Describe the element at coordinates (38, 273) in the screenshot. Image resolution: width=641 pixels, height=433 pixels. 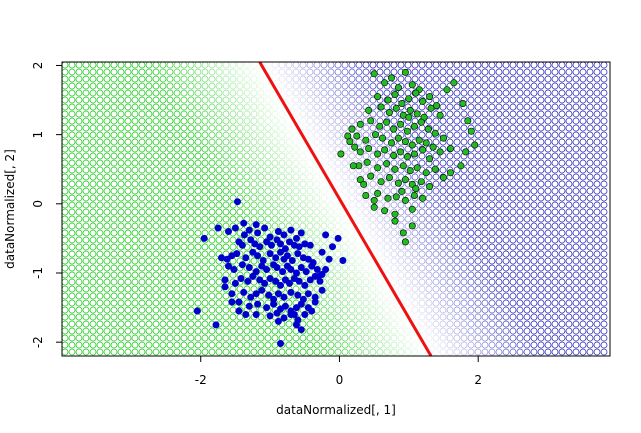
I see `y-tick-label: -1` at that location.